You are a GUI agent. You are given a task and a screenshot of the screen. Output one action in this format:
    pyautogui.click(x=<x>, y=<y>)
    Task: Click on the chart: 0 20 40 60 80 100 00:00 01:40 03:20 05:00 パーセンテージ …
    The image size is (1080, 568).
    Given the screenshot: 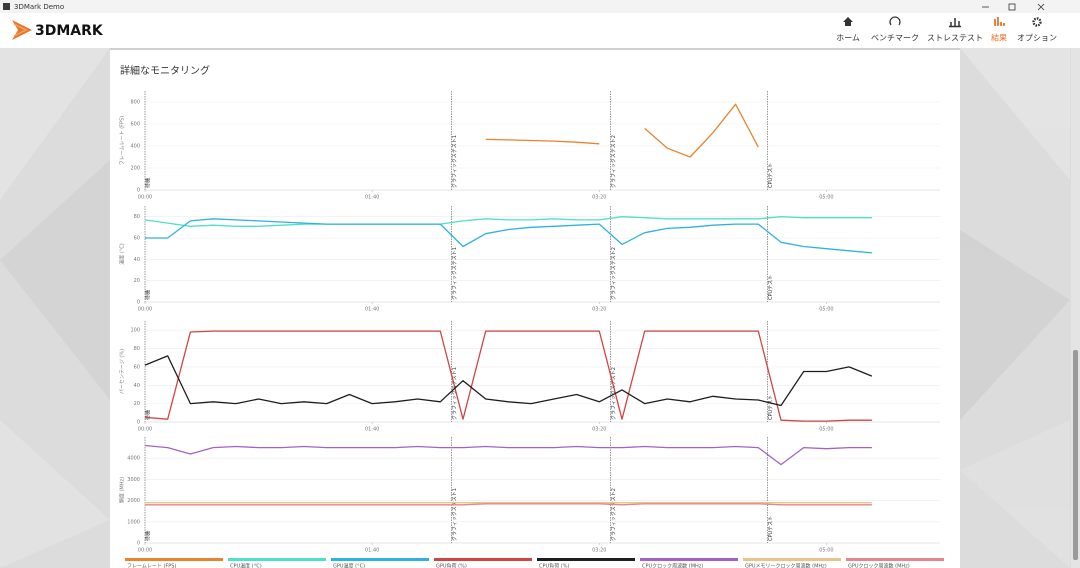 What is the action you would take?
    pyautogui.click(x=530, y=377)
    